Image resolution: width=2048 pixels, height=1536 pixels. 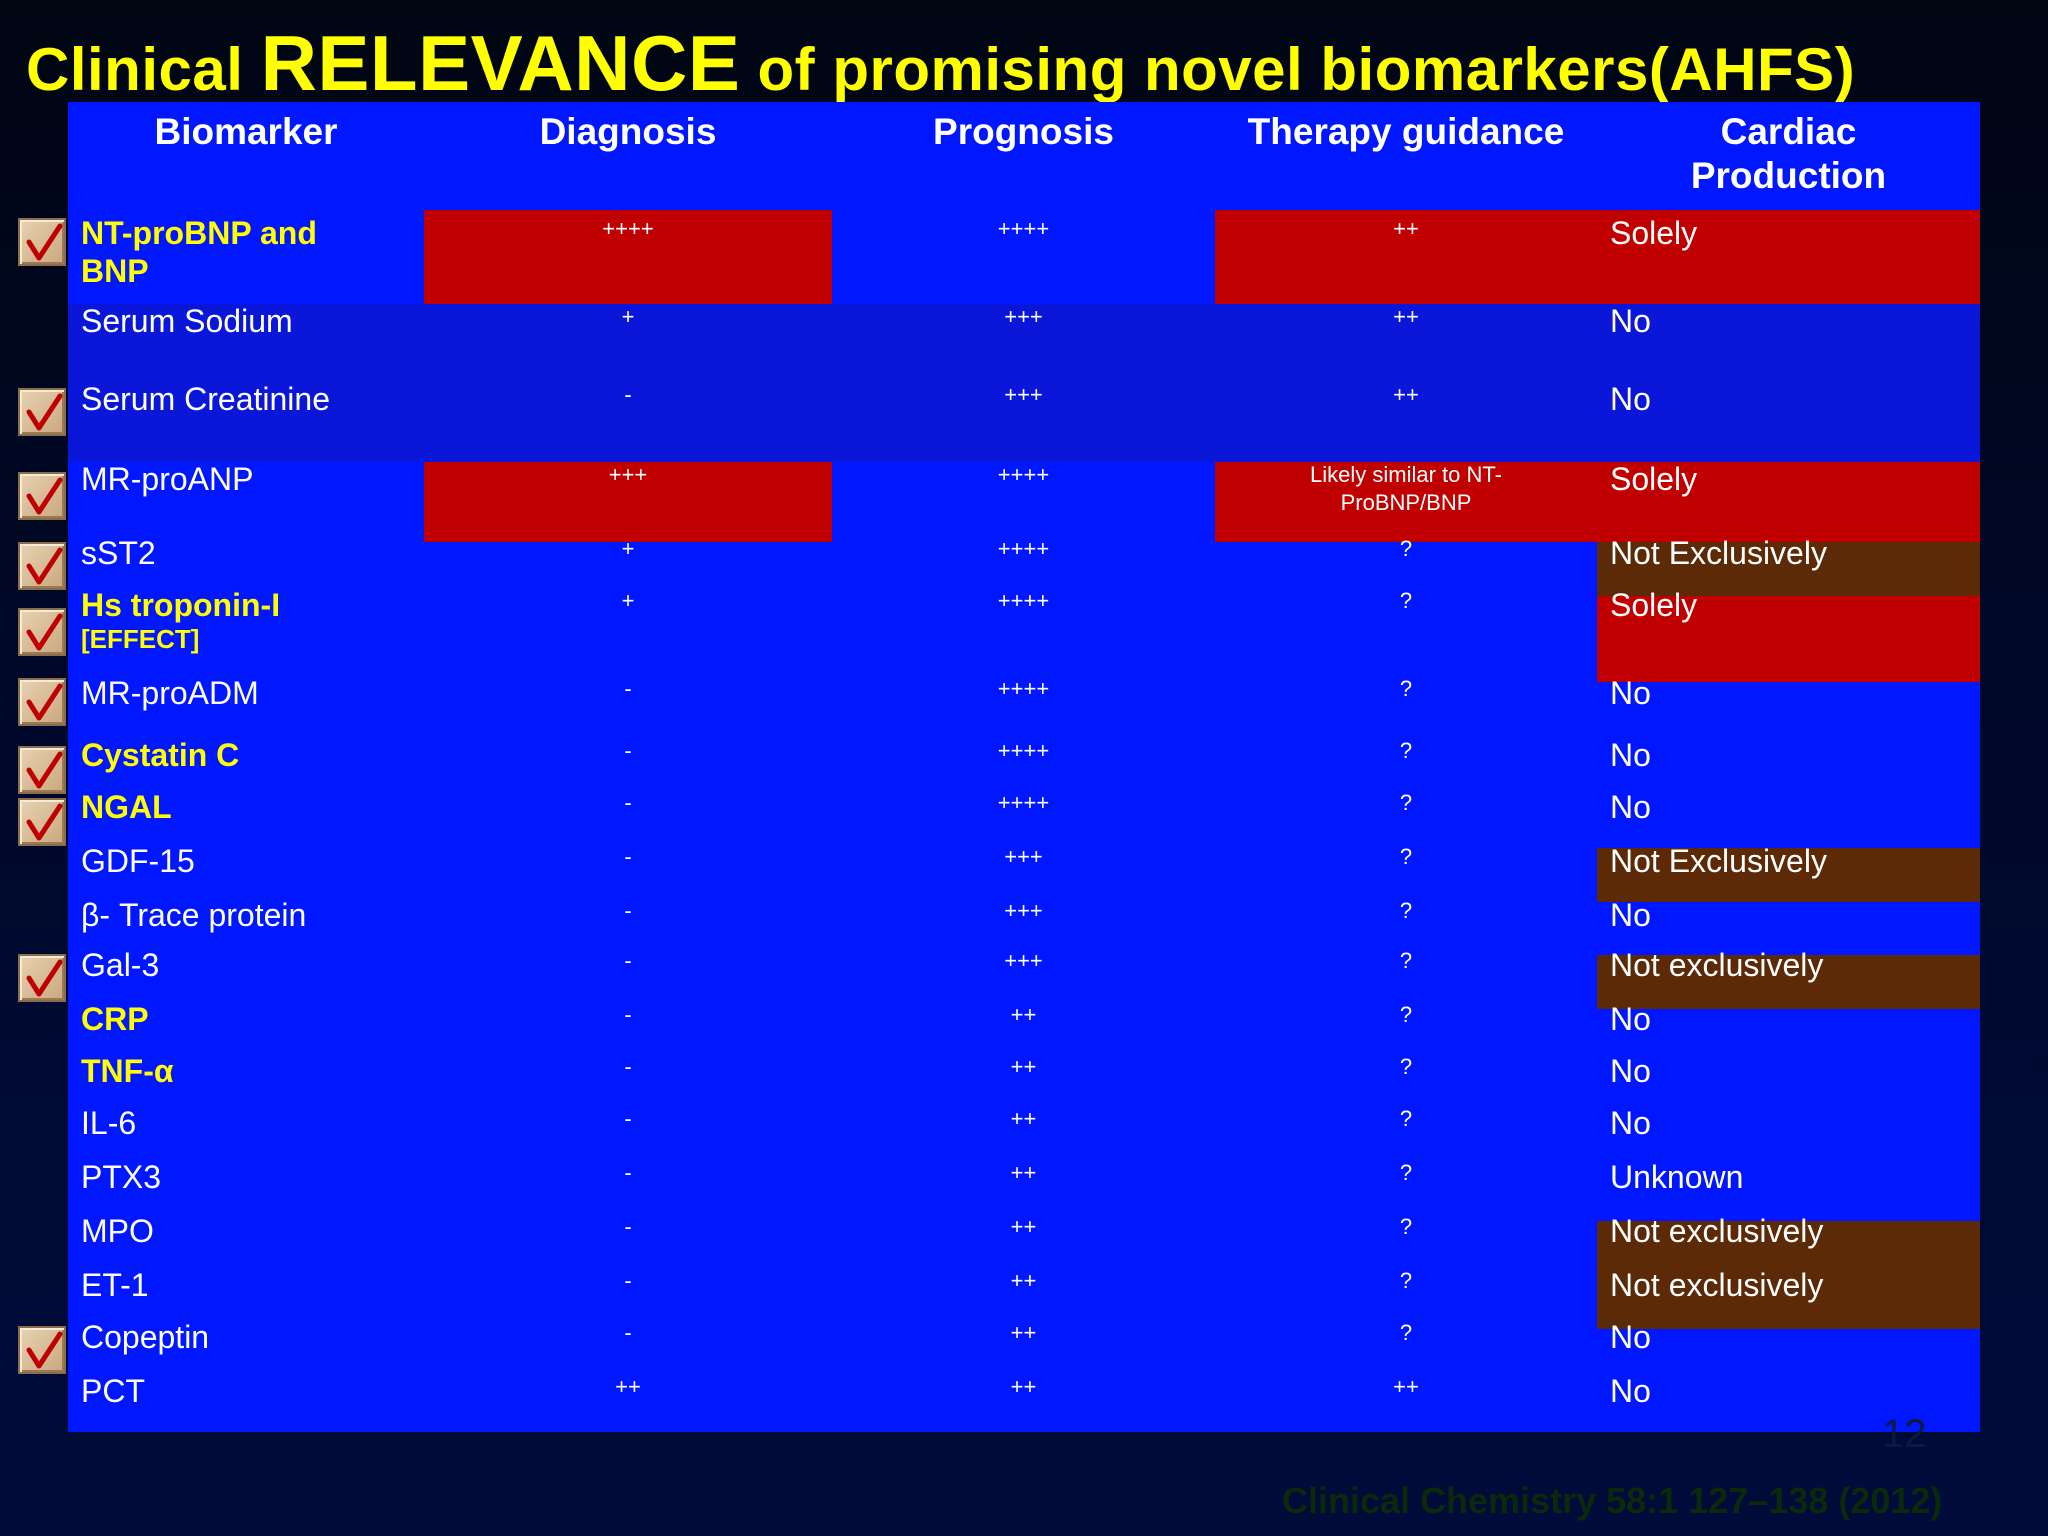 I want to click on biomarker-name: NGAL, so click(x=126, y=807).